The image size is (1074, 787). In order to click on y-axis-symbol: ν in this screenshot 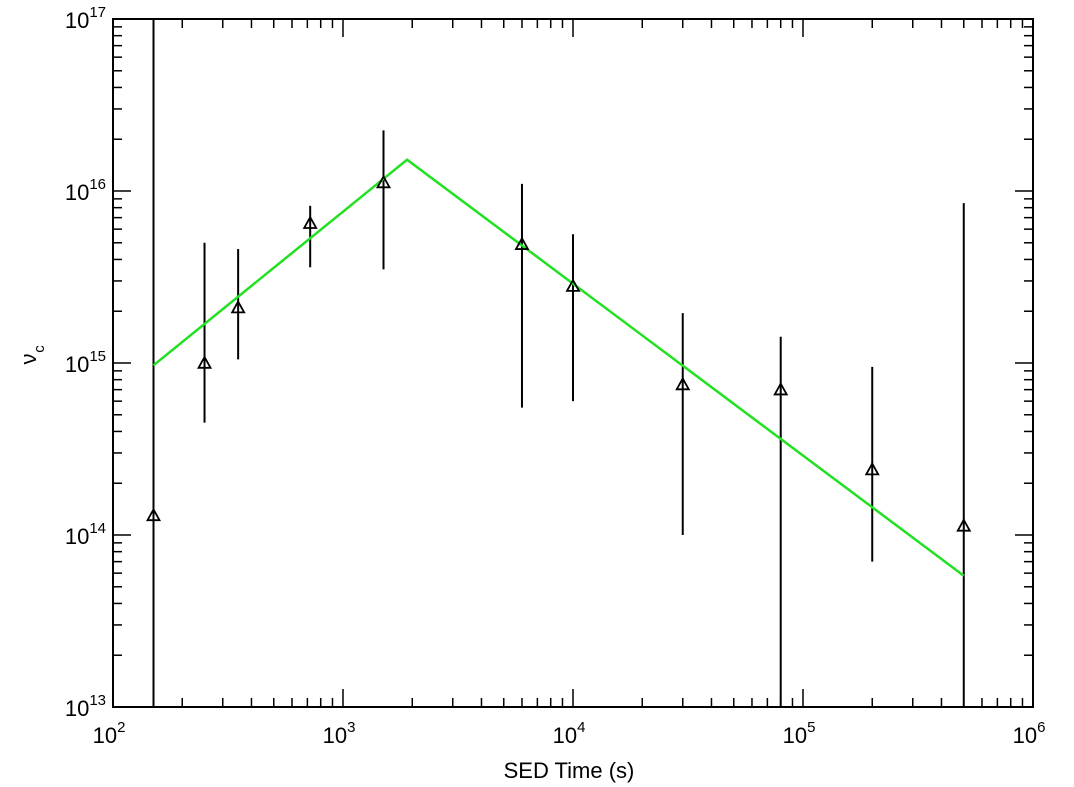, I will do `click(28, 359)`.